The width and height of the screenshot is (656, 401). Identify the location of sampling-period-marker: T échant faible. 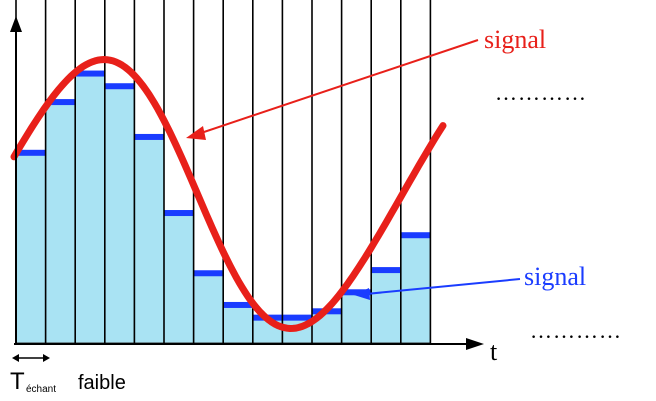
(68, 374).